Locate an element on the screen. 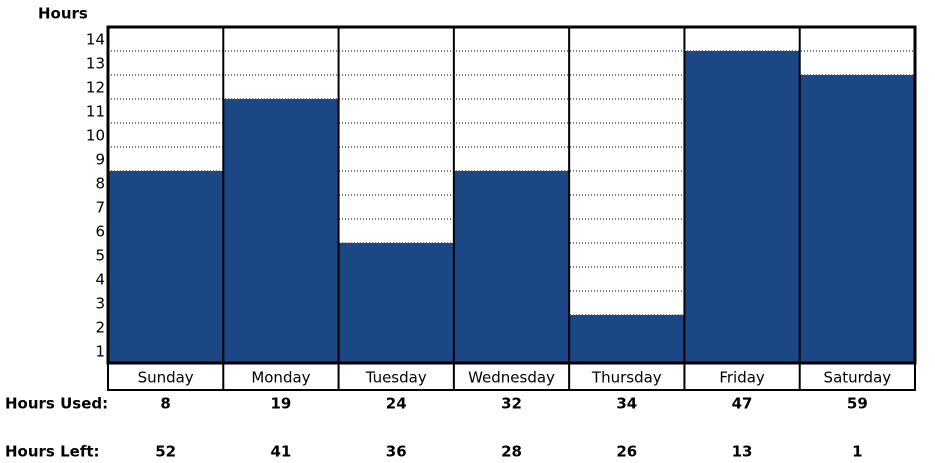 The height and width of the screenshot is (463, 935). y-axis-label: Hours is located at coordinates (63, 14).